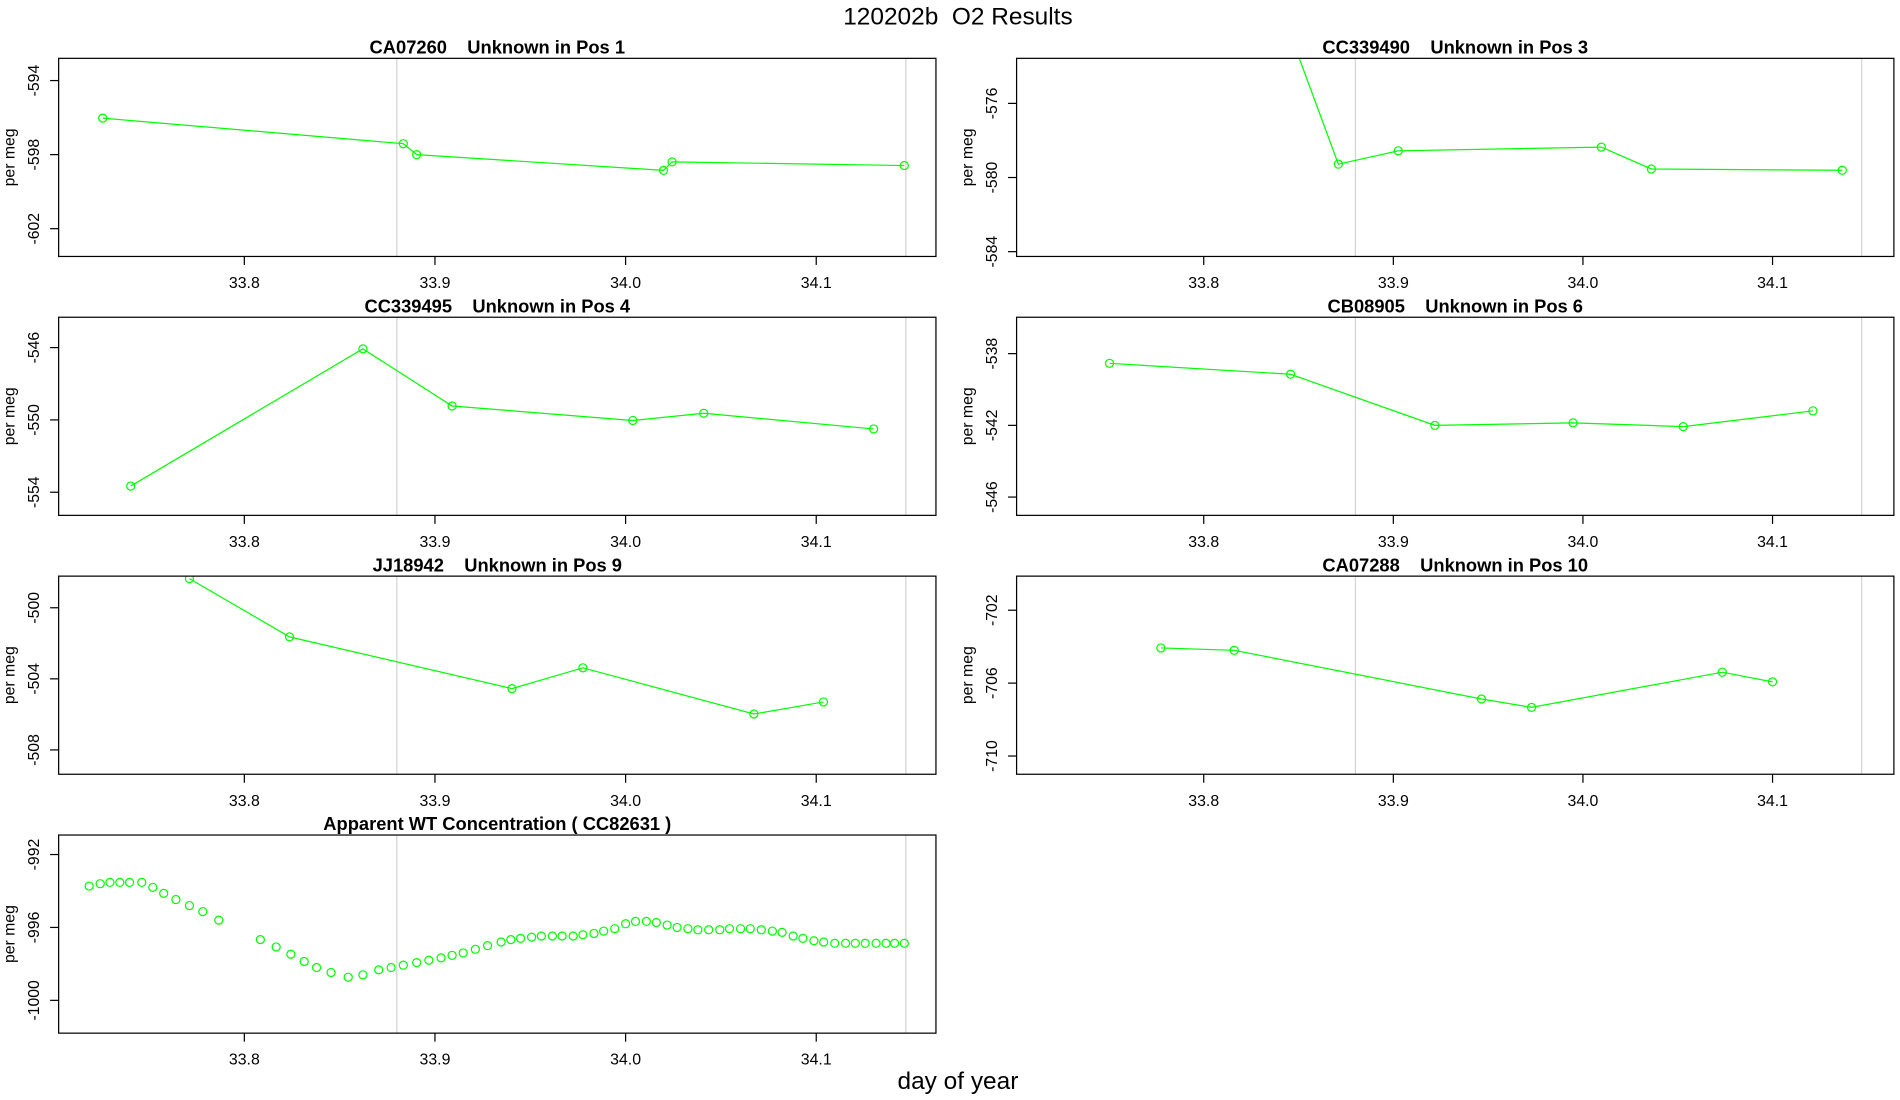 This screenshot has height=1100, width=1900. Describe the element at coordinates (992, 252) in the screenshot. I see `y-tick-label: -584` at that location.